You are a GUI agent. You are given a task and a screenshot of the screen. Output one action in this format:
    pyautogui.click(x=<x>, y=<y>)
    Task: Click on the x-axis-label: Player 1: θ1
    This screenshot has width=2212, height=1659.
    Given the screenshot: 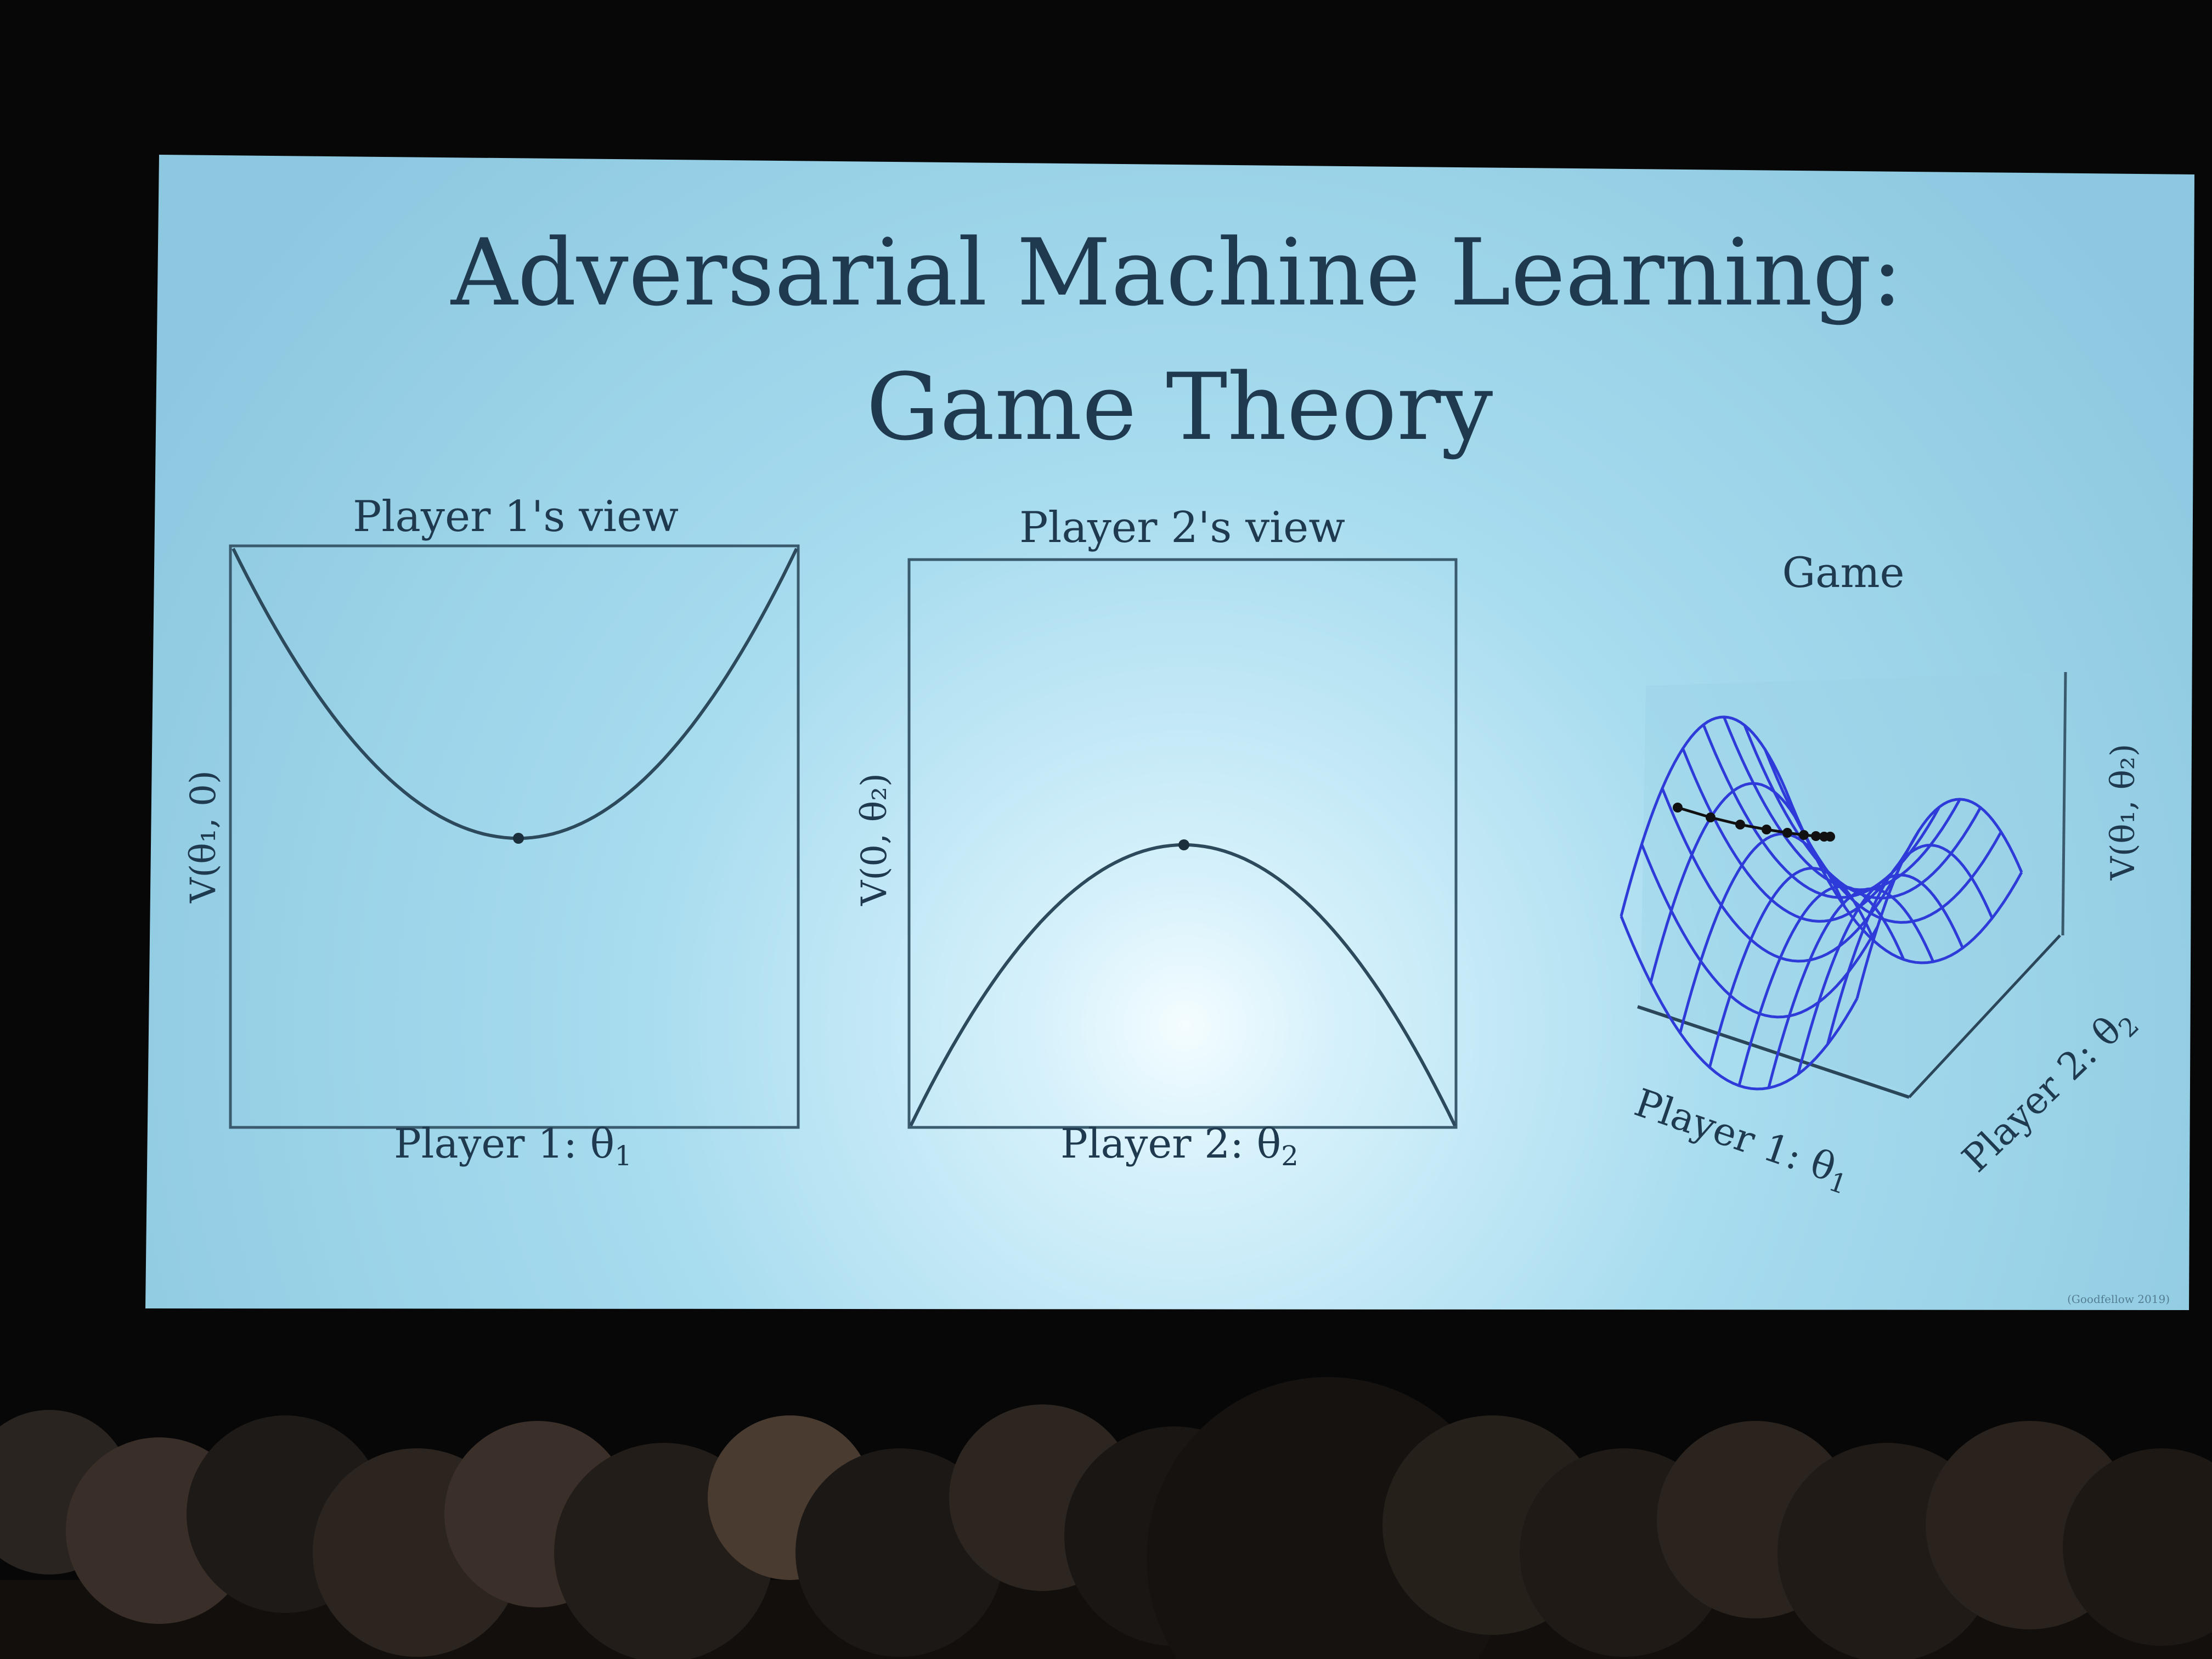 What is the action you would take?
    pyautogui.click(x=513, y=1146)
    